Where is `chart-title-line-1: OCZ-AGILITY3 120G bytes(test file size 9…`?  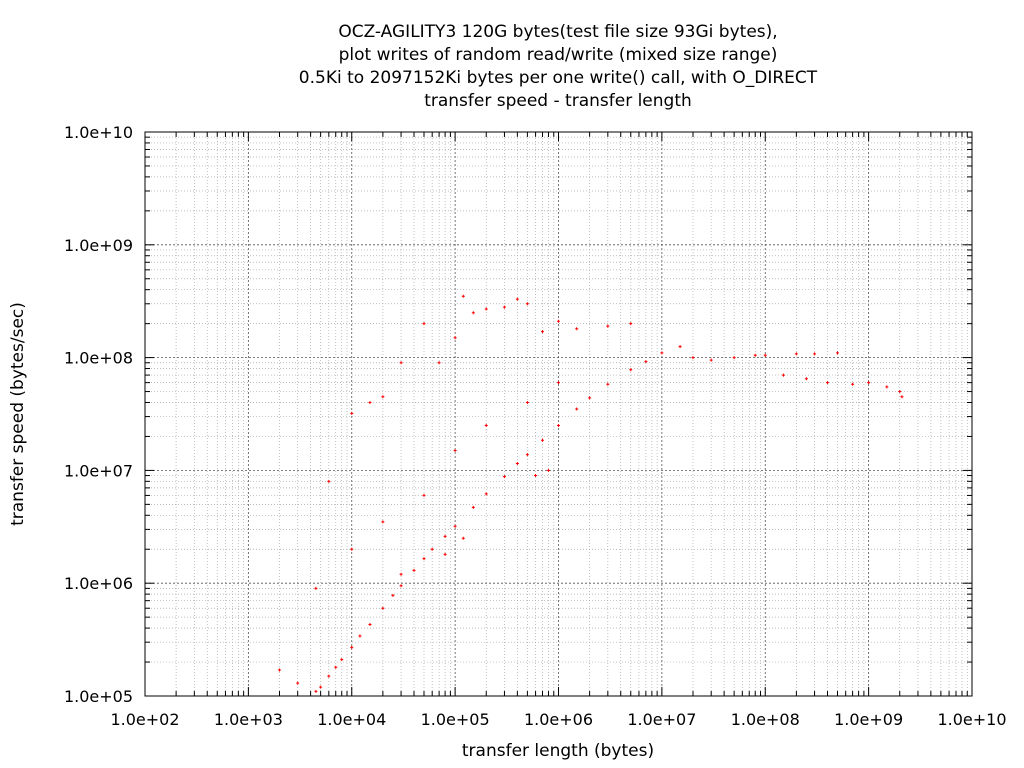 chart-title-line-1: OCZ-AGILITY3 120G bytes(test file size 9… is located at coordinates (557, 32).